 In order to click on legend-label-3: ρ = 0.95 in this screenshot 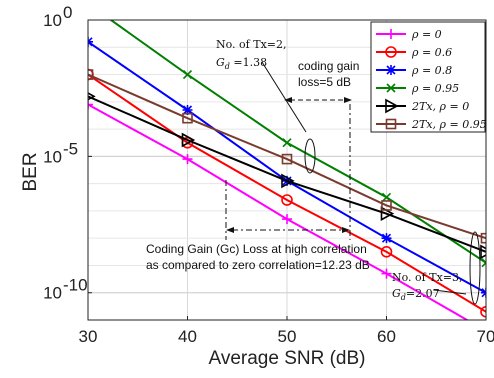, I will do `click(435, 88)`.